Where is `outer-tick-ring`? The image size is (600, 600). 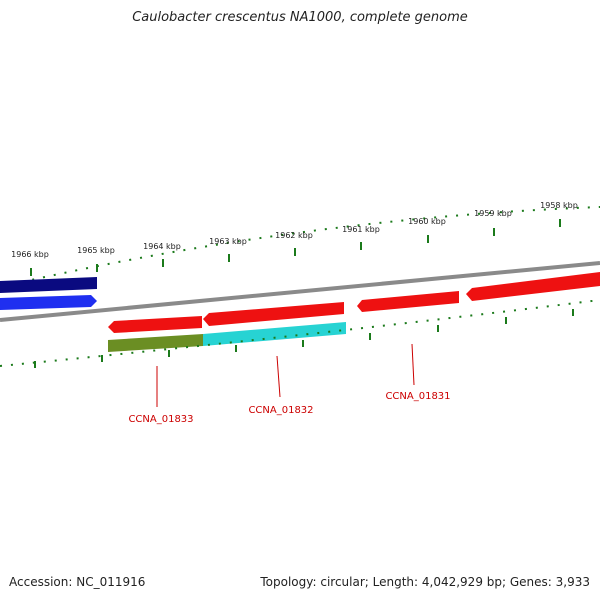 outer-tick-ring is located at coordinates (300, 247).